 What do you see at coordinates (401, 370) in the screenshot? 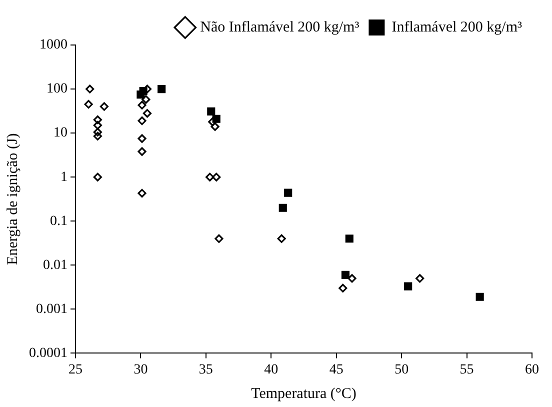
I see `x-tick-label: 50` at bounding box center [401, 370].